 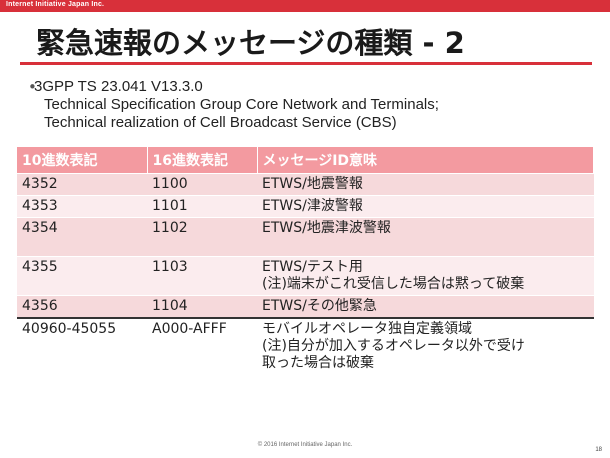 What do you see at coordinates (82, 306) in the screenshot?
I see `cell-decimal: 4356` at bounding box center [82, 306].